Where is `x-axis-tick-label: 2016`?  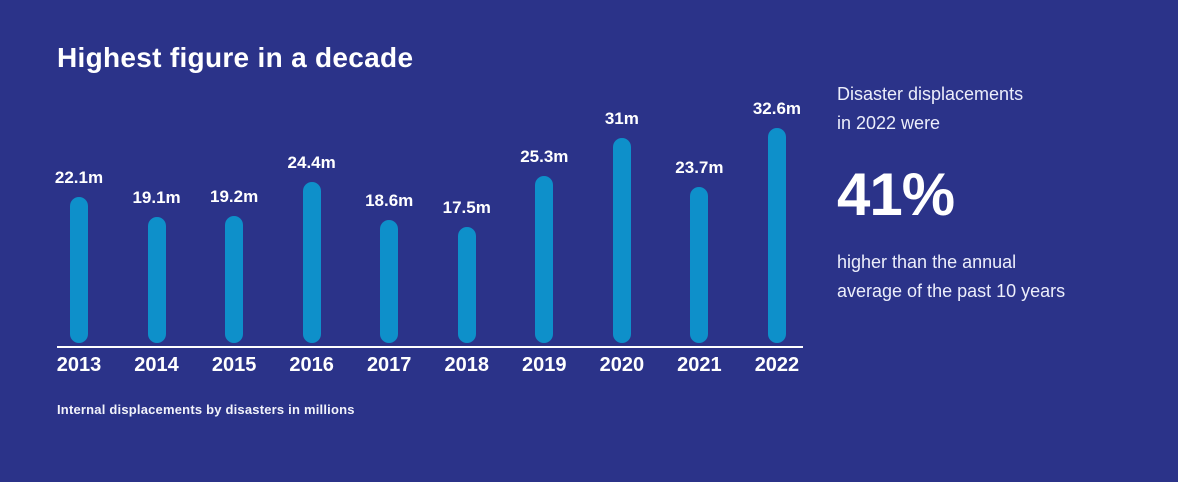 x-axis-tick-label: 2016 is located at coordinates (311, 365).